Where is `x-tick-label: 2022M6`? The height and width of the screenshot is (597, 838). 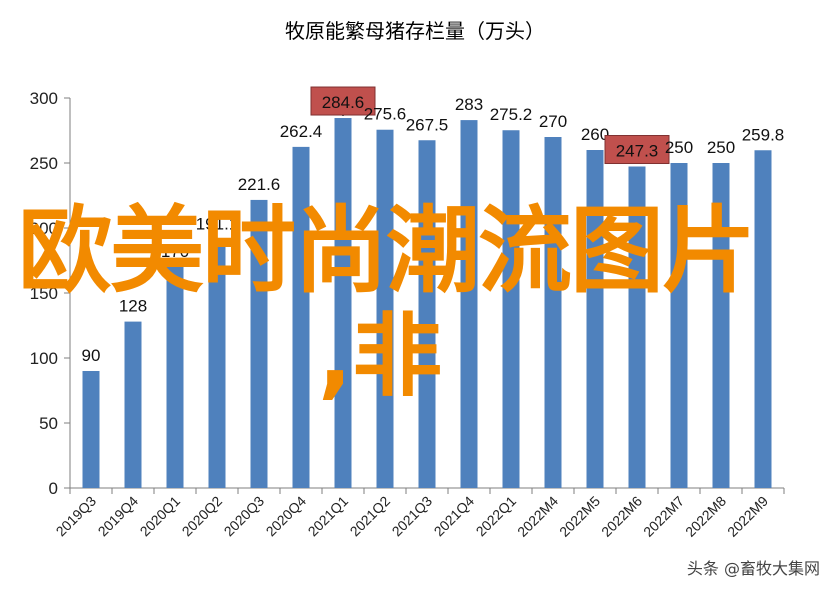
x-tick-label: 2022M6 is located at coordinates (621, 516).